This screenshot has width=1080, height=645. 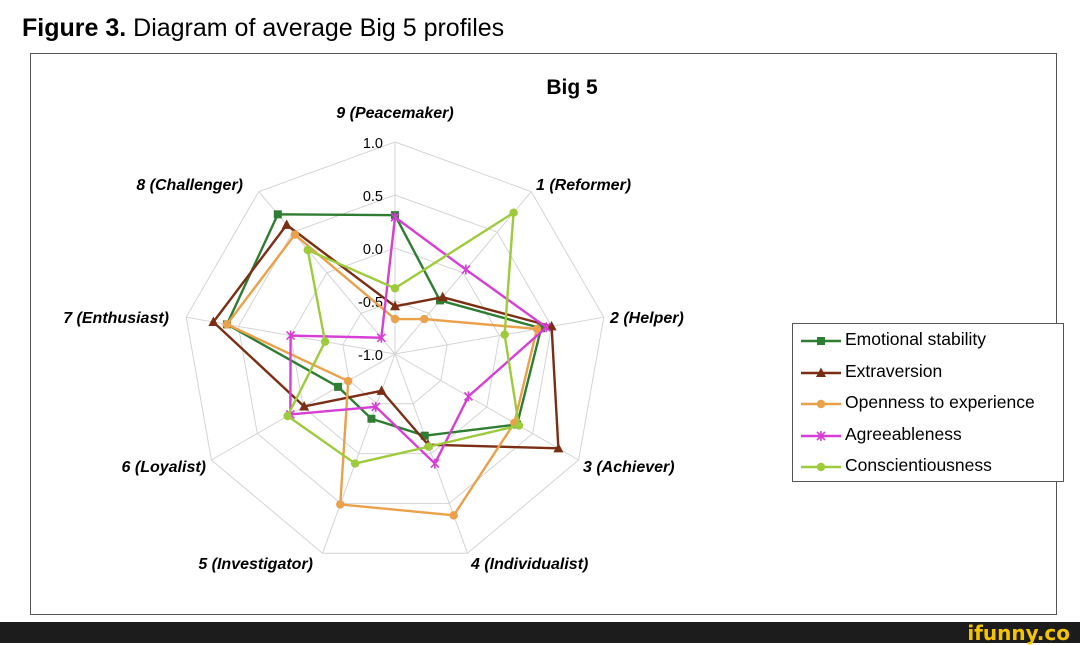 What do you see at coordinates (116, 318) in the screenshot?
I see `axis-label: 7 (Enthusiast)` at bounding box center [116, 318].